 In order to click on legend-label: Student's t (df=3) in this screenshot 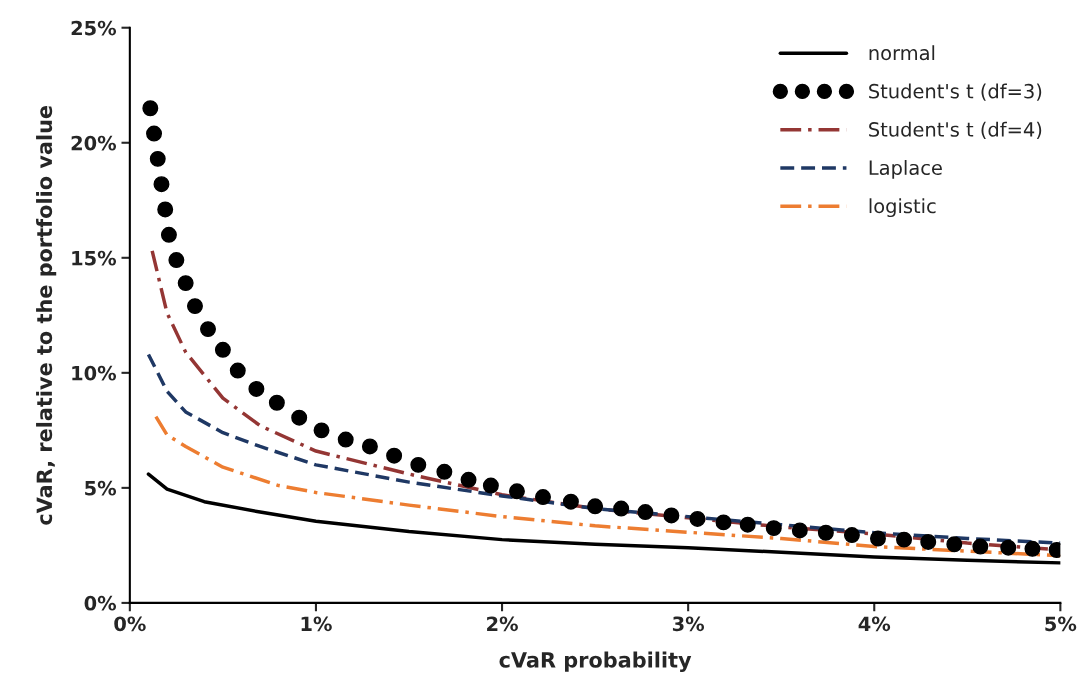, I will do `click(955, 92)`.